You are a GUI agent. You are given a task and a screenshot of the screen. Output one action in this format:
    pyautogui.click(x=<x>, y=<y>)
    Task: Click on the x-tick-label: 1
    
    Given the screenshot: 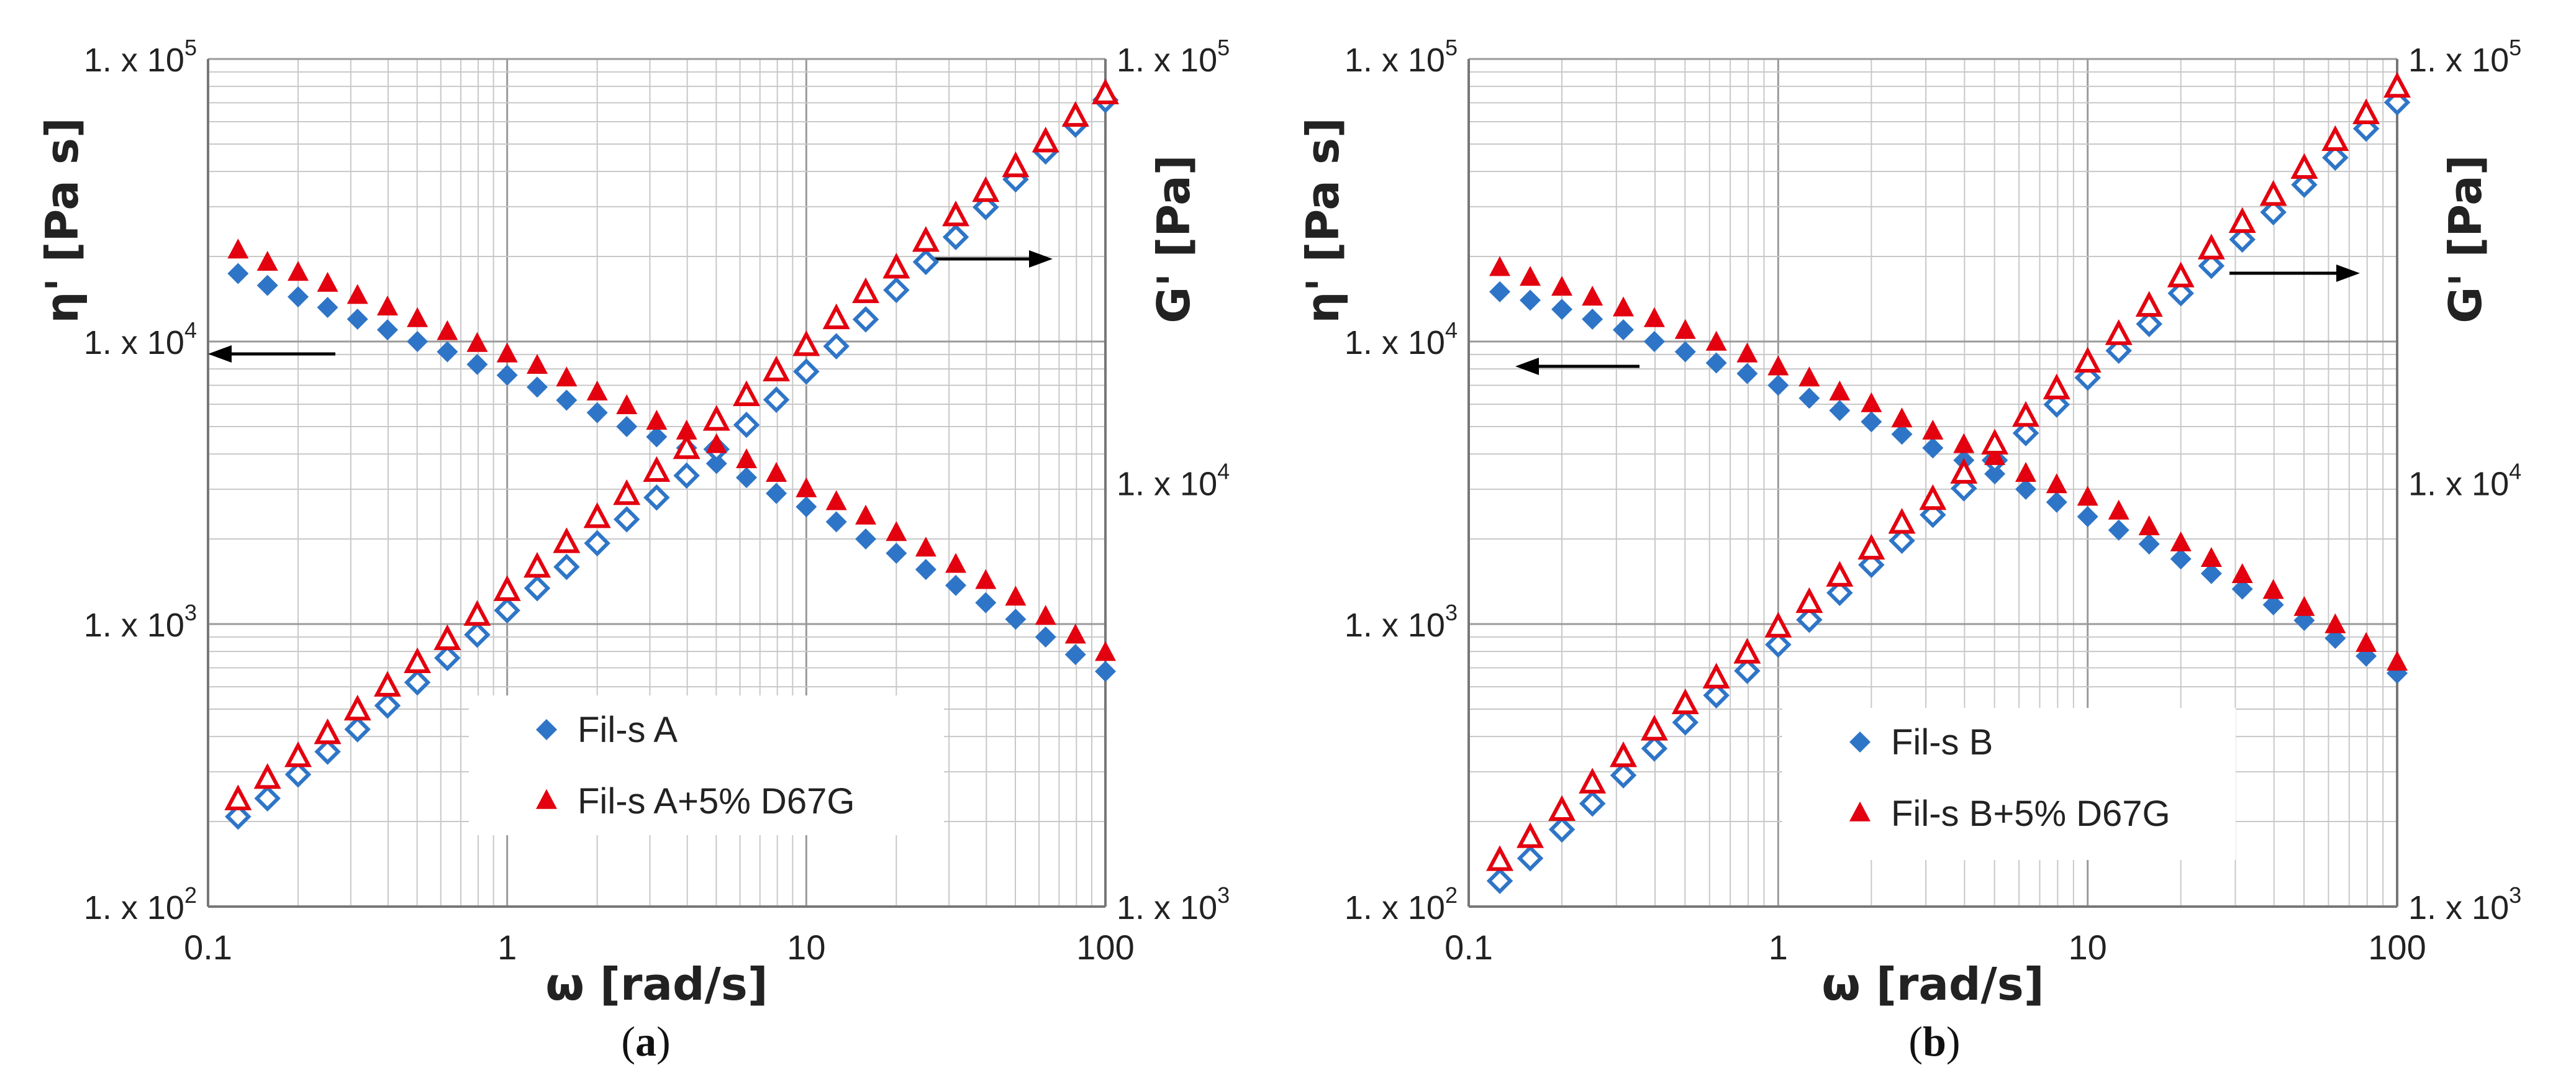 What is the action you would take?
    pyautogui.click(x=507, y=947)
    